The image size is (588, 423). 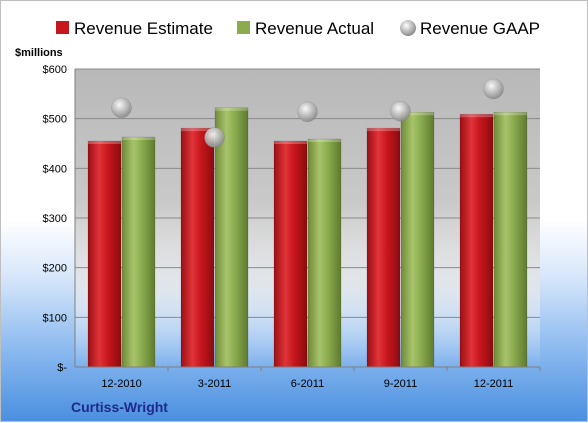 What do you see at coordinates (480, 28) in the screenshot?
I see `legend-label-revenue-gaap: Revenue GAAP` at bounding box center [480, 28].